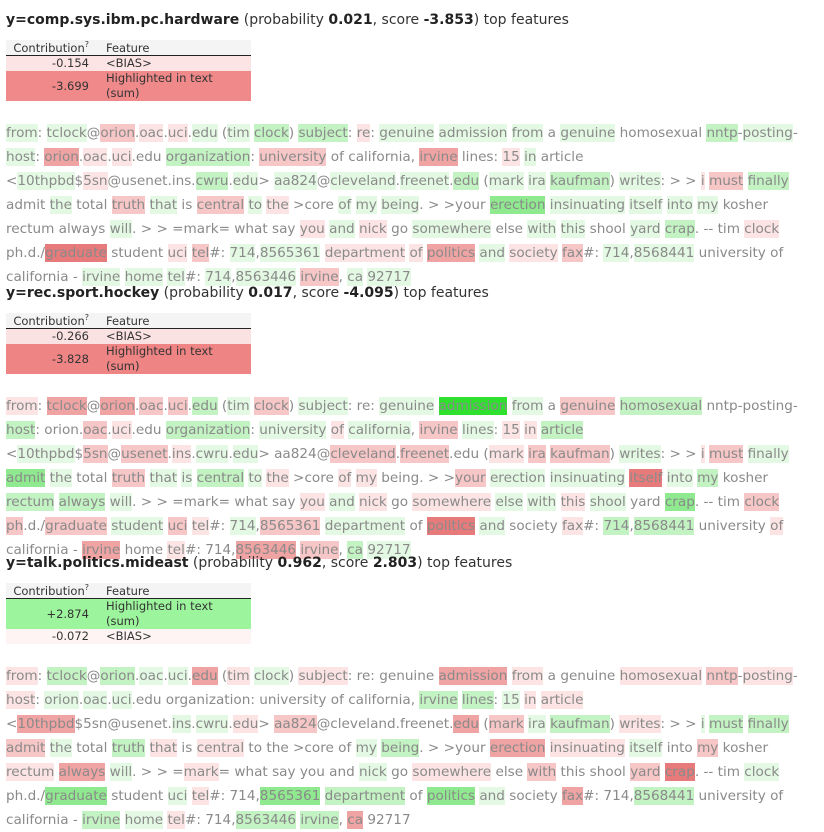  Describe the element at coordinates (205, 133) in the screenshot. I see `highlighted-token: edu` at that location.